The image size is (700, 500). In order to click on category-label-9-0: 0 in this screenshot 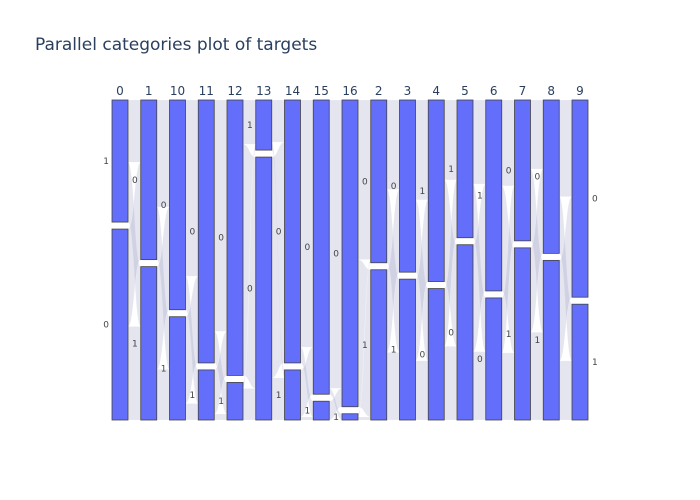, I will do `click(595, 200)`.